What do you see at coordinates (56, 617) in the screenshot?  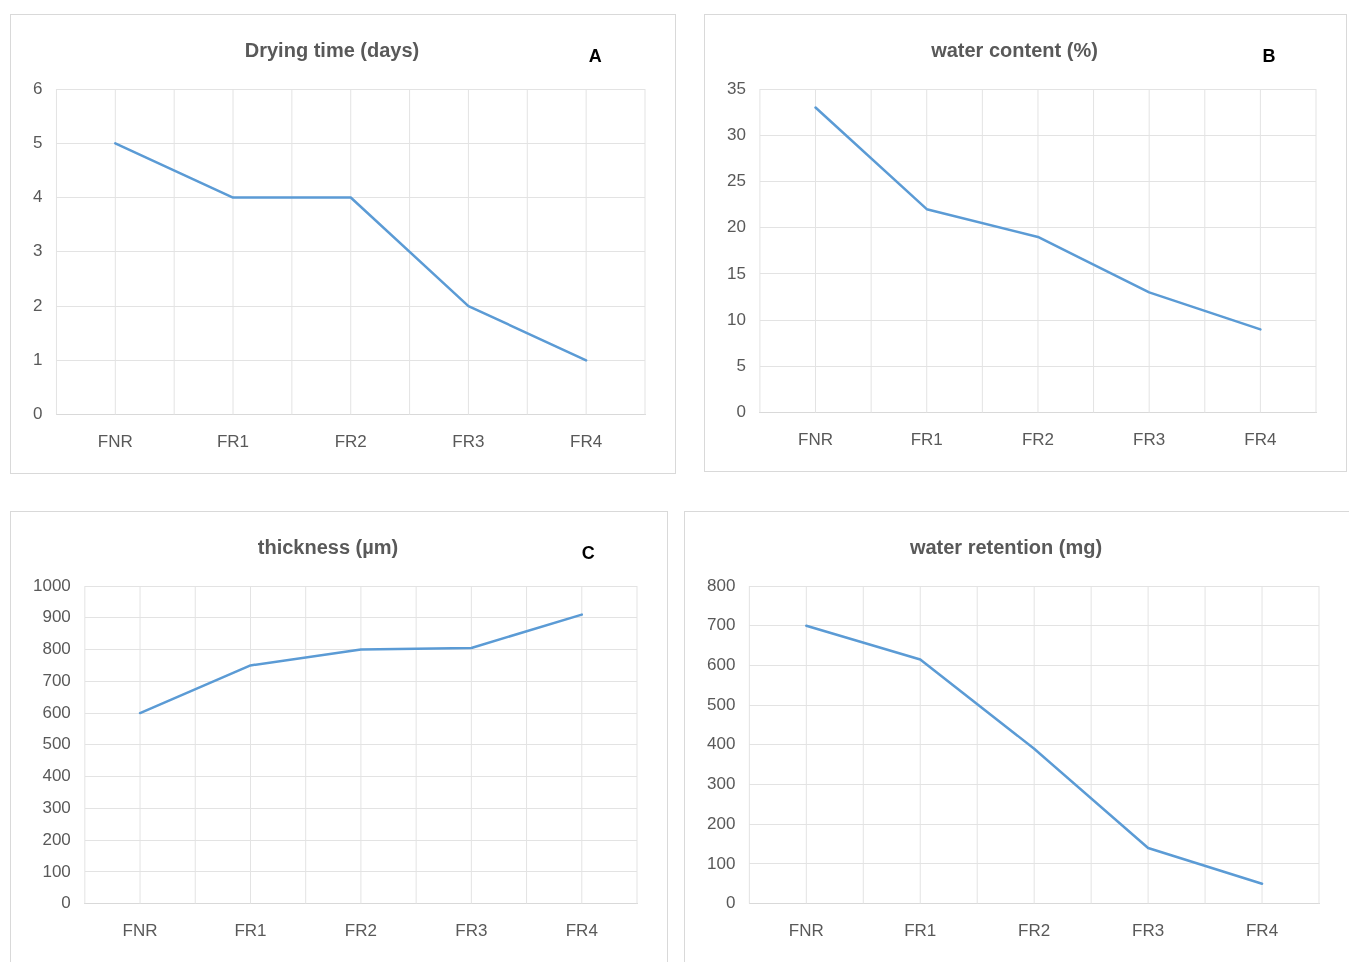 I see `y-tick-label: 900` at bounding box center [56, 617].